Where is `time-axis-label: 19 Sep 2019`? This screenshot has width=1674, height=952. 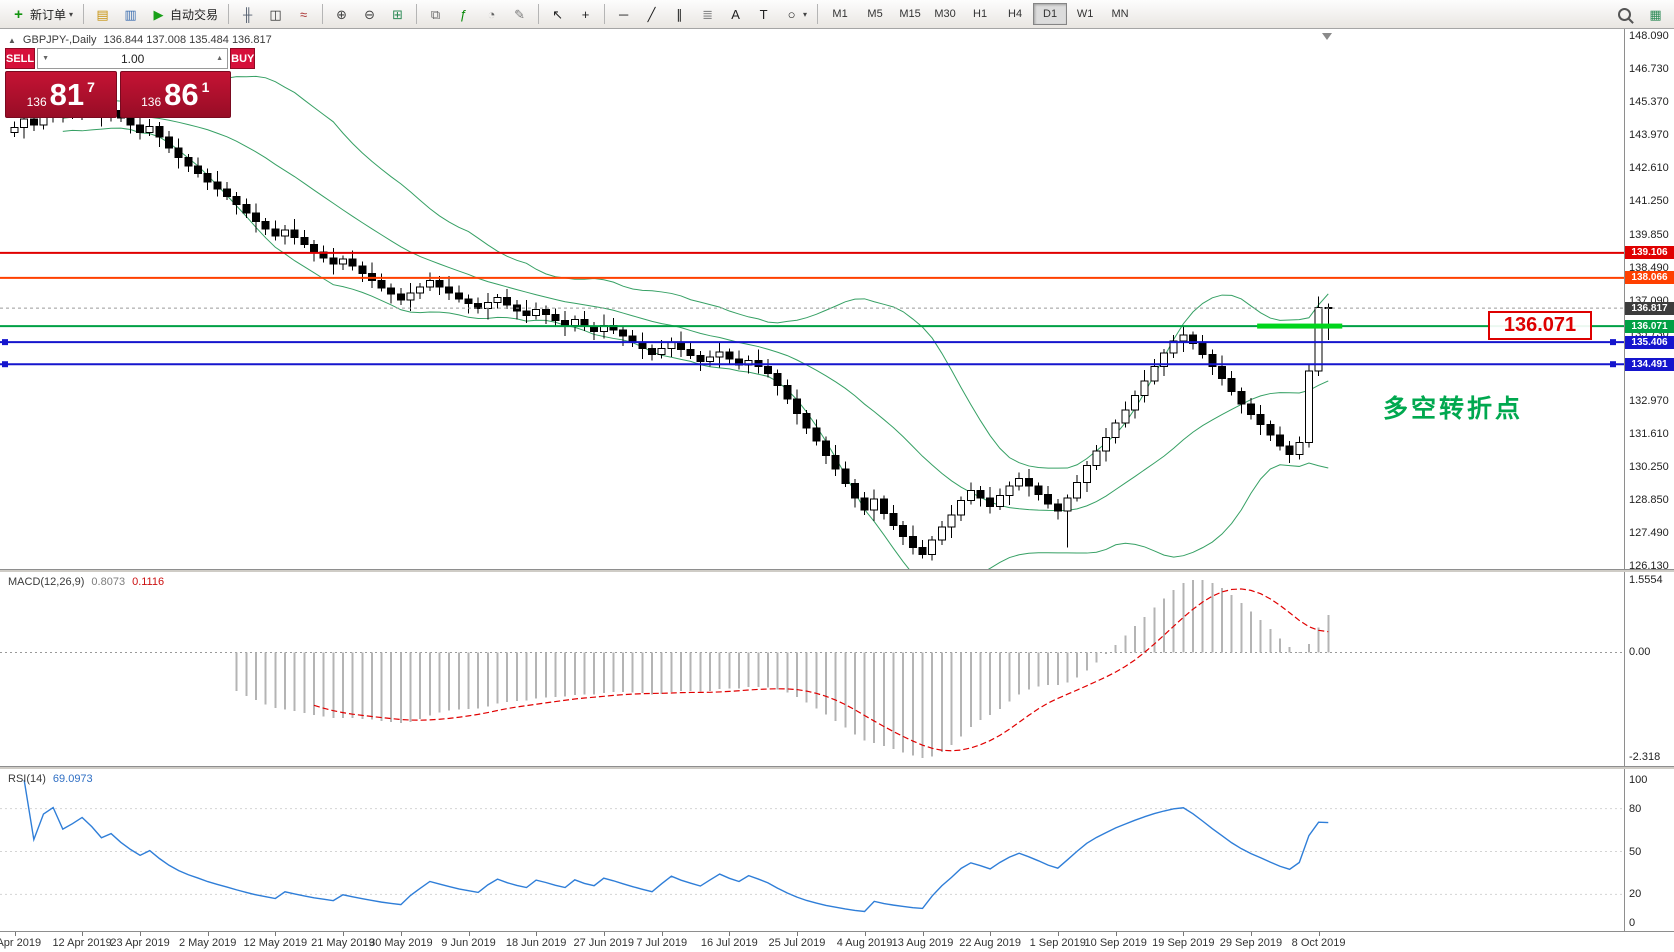
time-axis-label: 19 Sep 2019 is located at coordinates (1183, 943).